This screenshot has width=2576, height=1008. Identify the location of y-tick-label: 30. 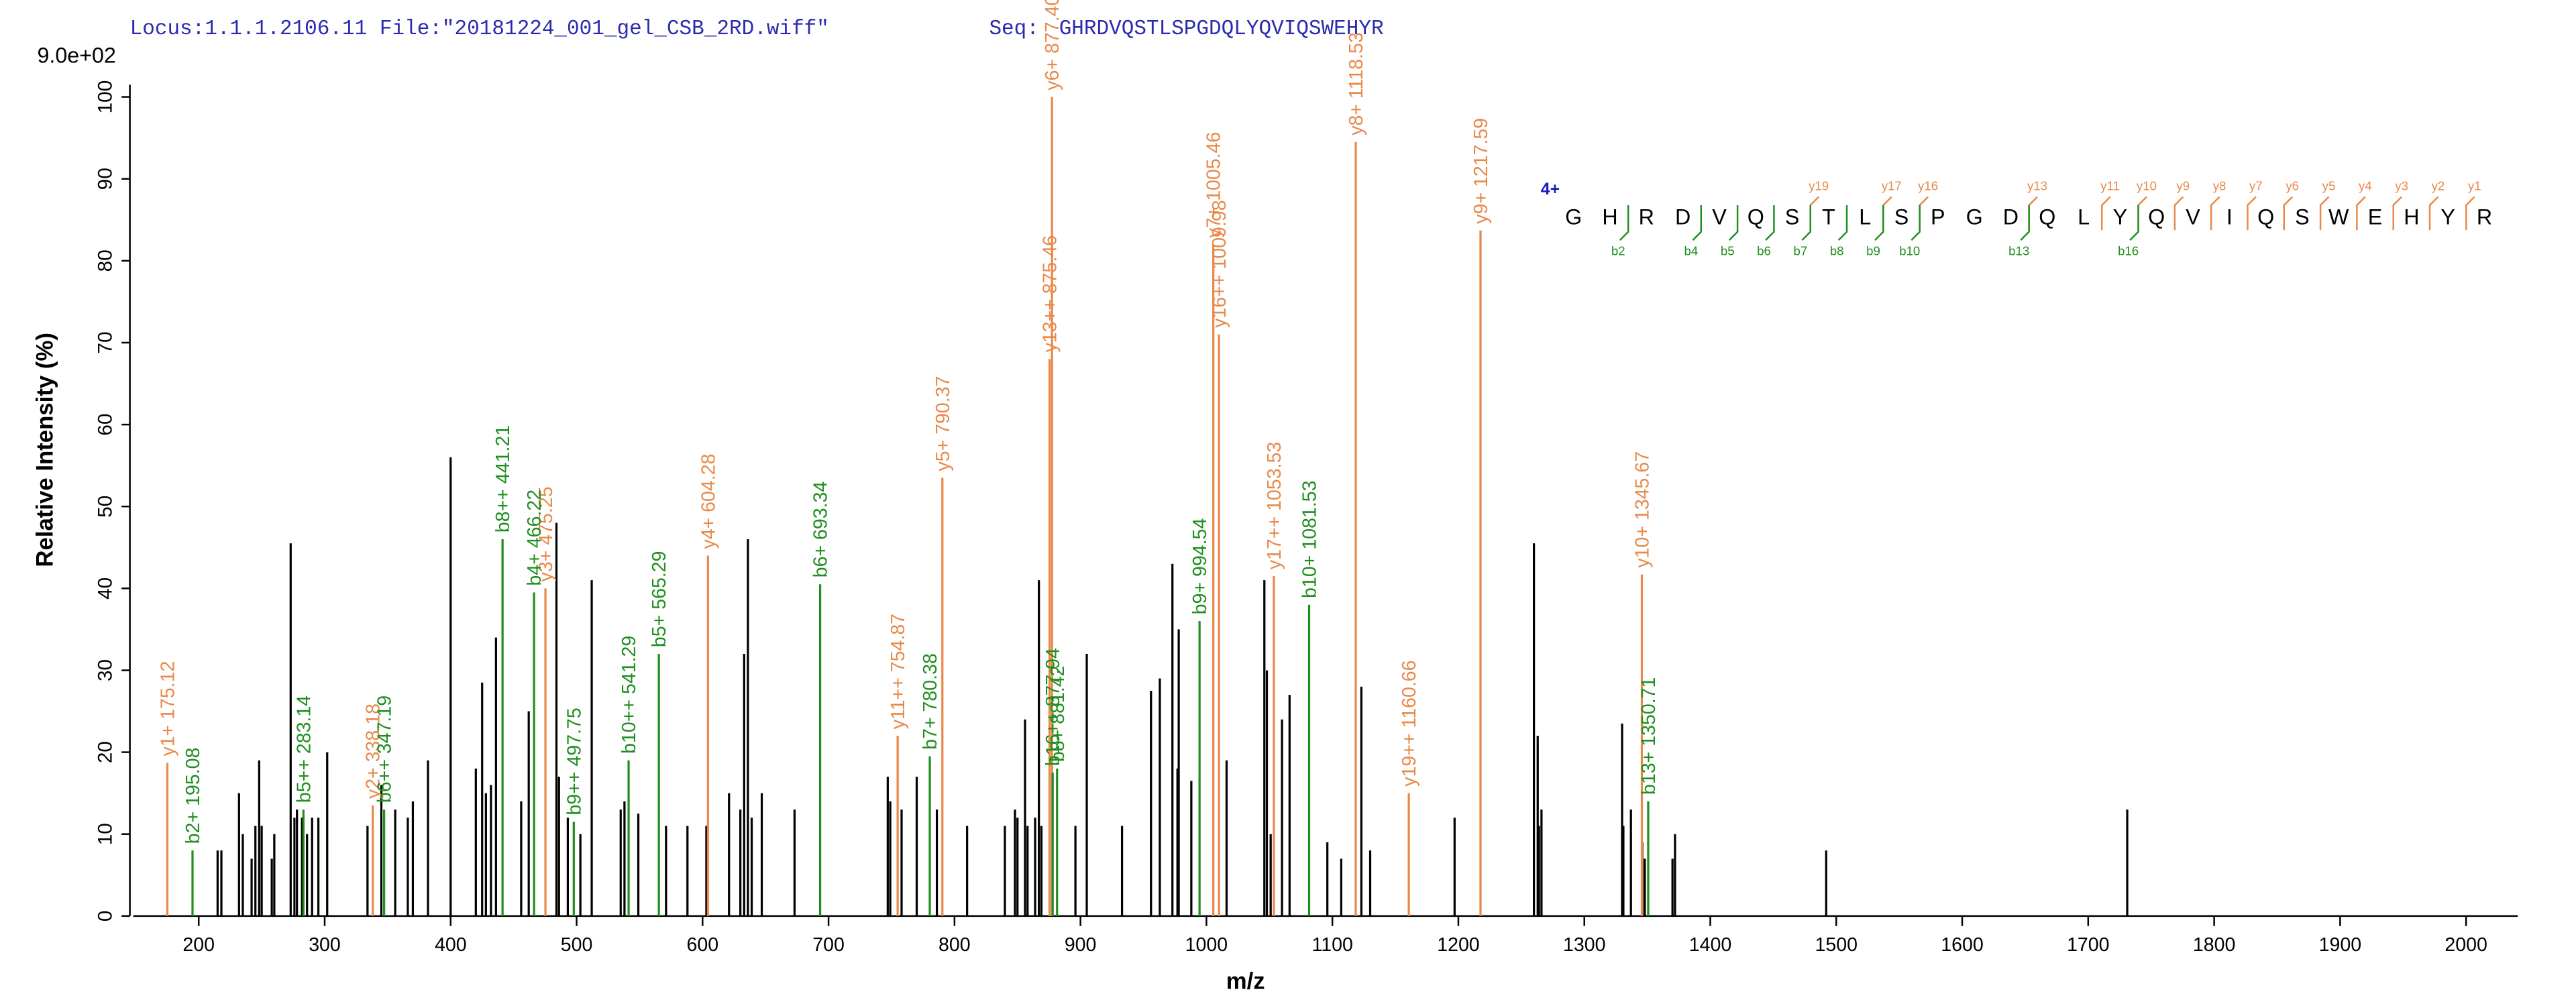
(106, 670).